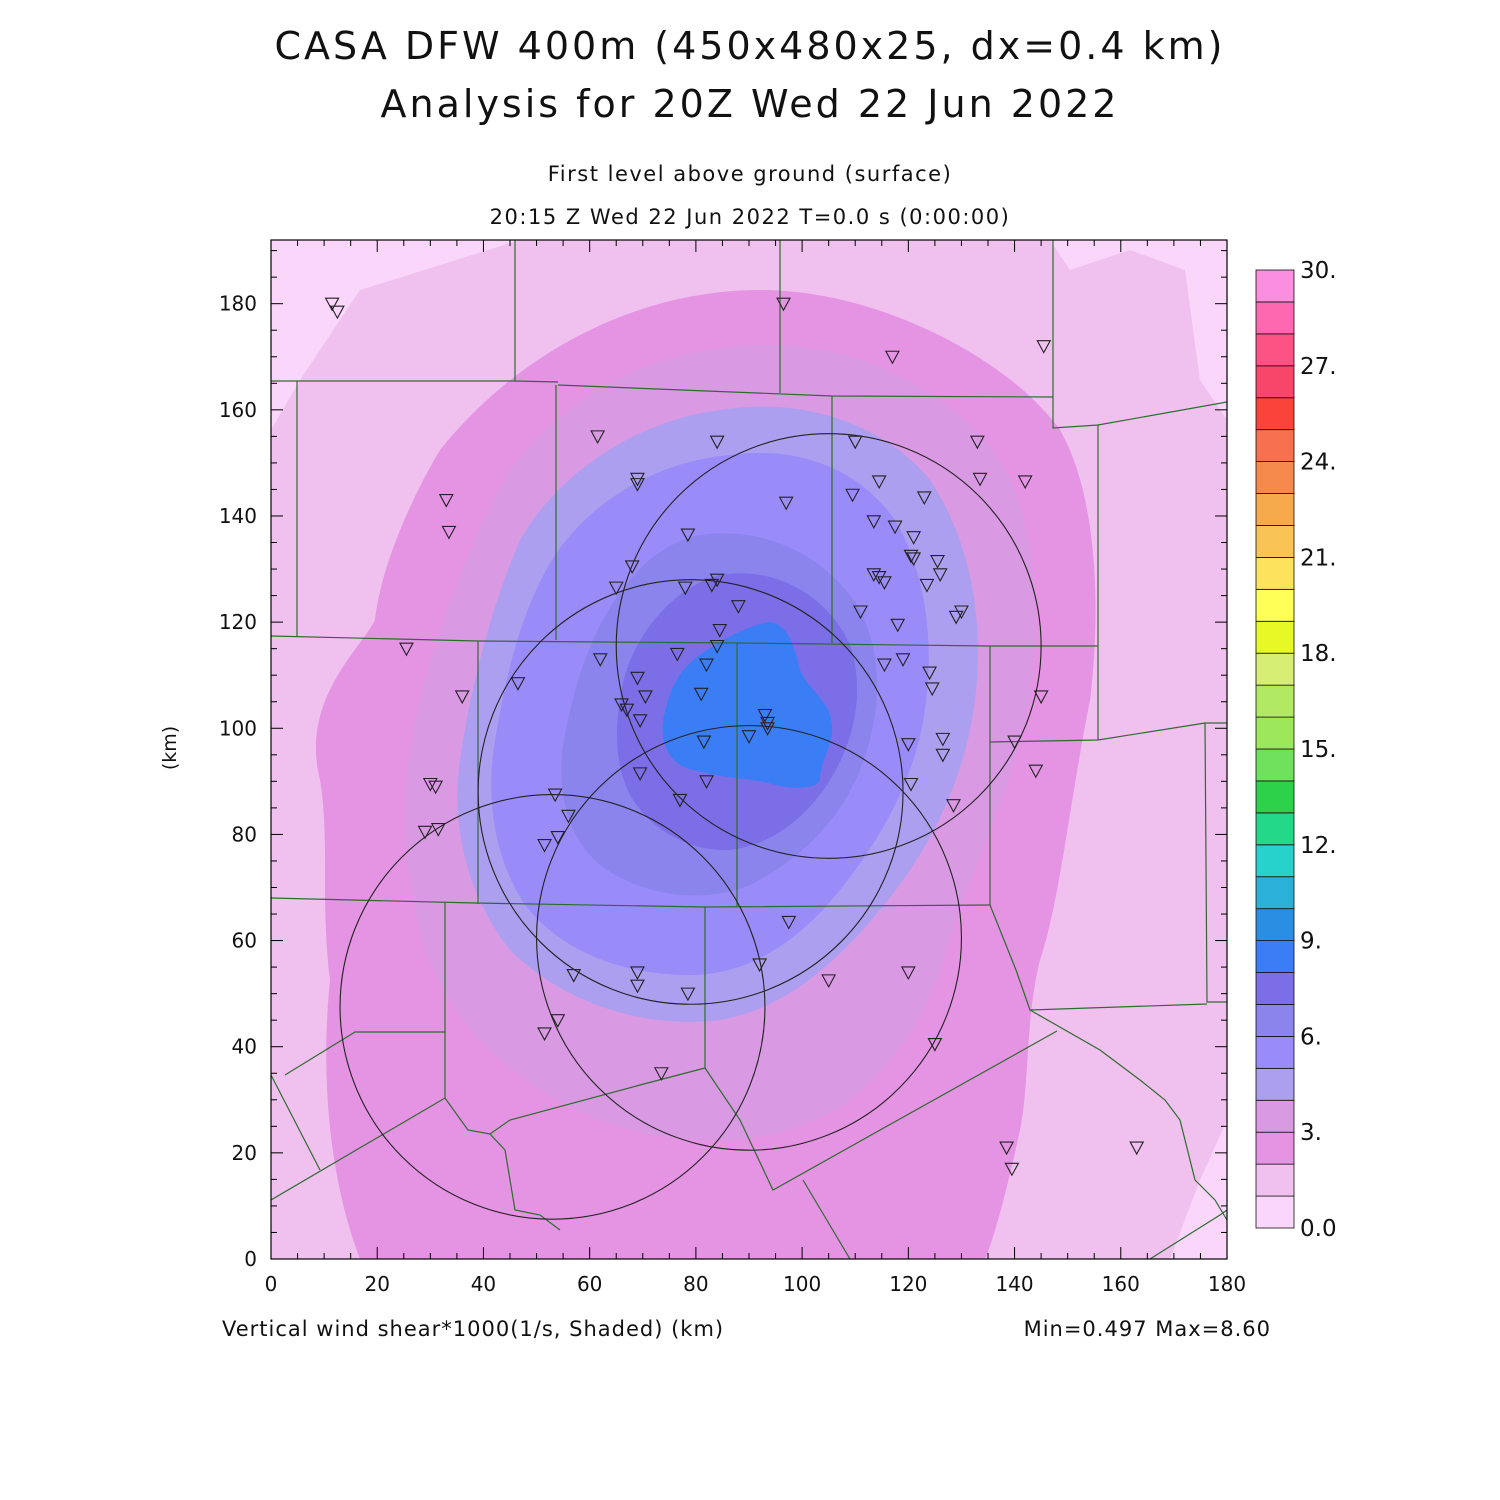 This screenshot has width=1500, height=1500. What do you see at coordinates (244, 1153) in the screenshot?
I see `y-tick-label: 20` at bounding box center [244, 1153].